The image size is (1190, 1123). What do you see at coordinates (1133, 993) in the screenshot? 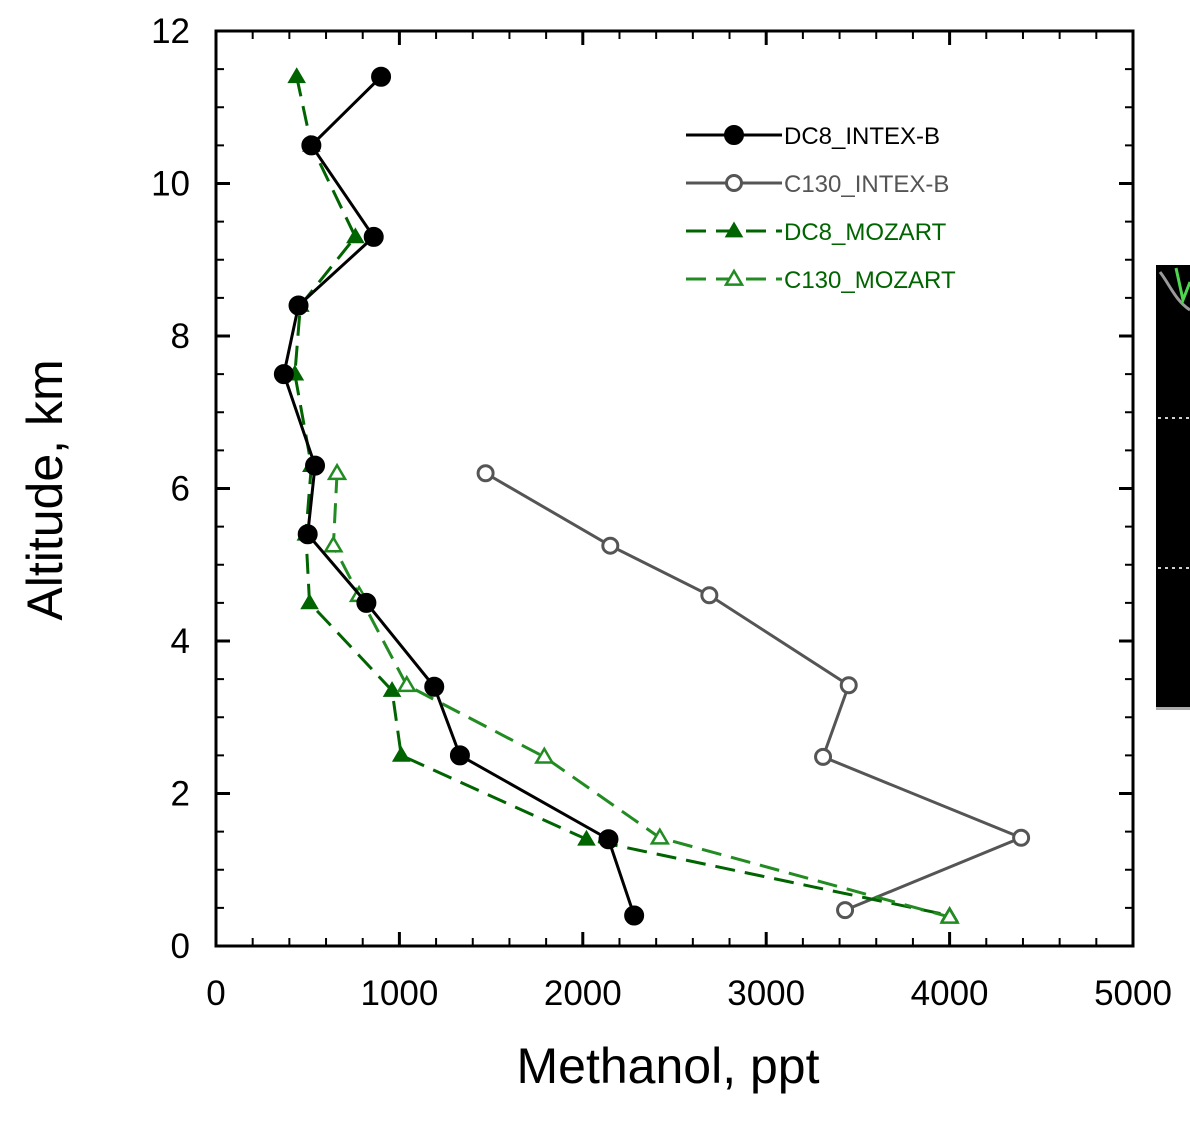
I see `x-tick-label: 5000` at bounding box center [1133, 993].